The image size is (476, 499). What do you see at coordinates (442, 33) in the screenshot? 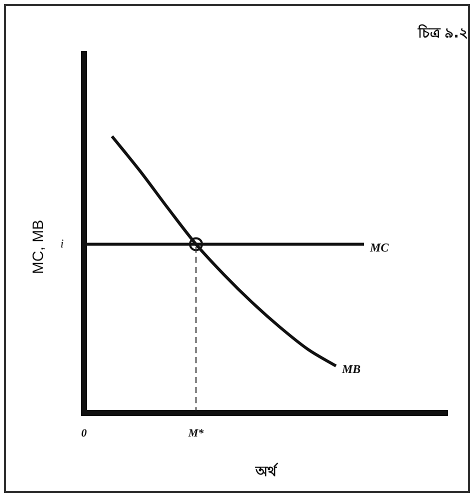
I see `chart-title: চিত্র ৯.২` at bounding box center [442, 33].